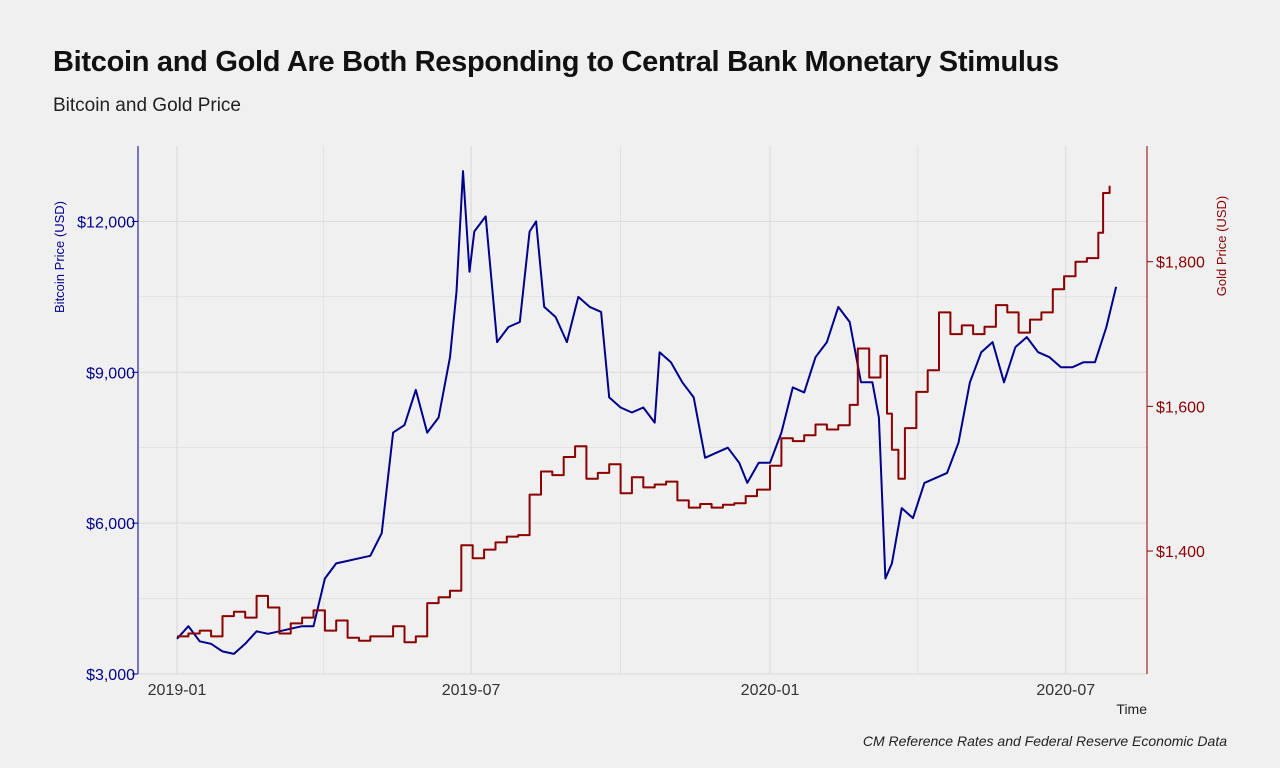 Image resolution: width=1280 pixels, height=768 pixels. What do you see at coordinates (1180, 552) in the screenshot?
I see `right-tick-label: $1,400` at bounding box center [1180, 552].